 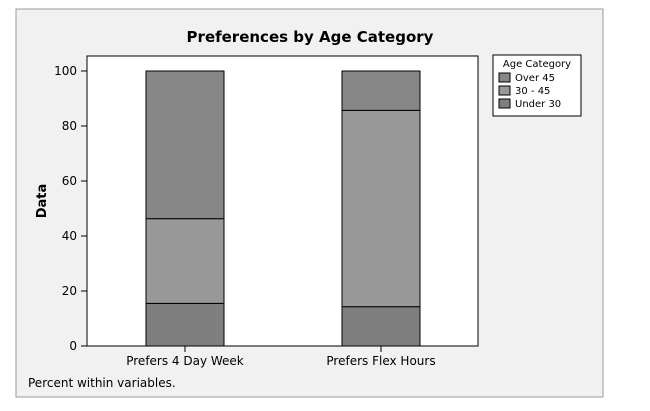 I want to click on legend-label: 30 - 45, so click(x=532, y=91).